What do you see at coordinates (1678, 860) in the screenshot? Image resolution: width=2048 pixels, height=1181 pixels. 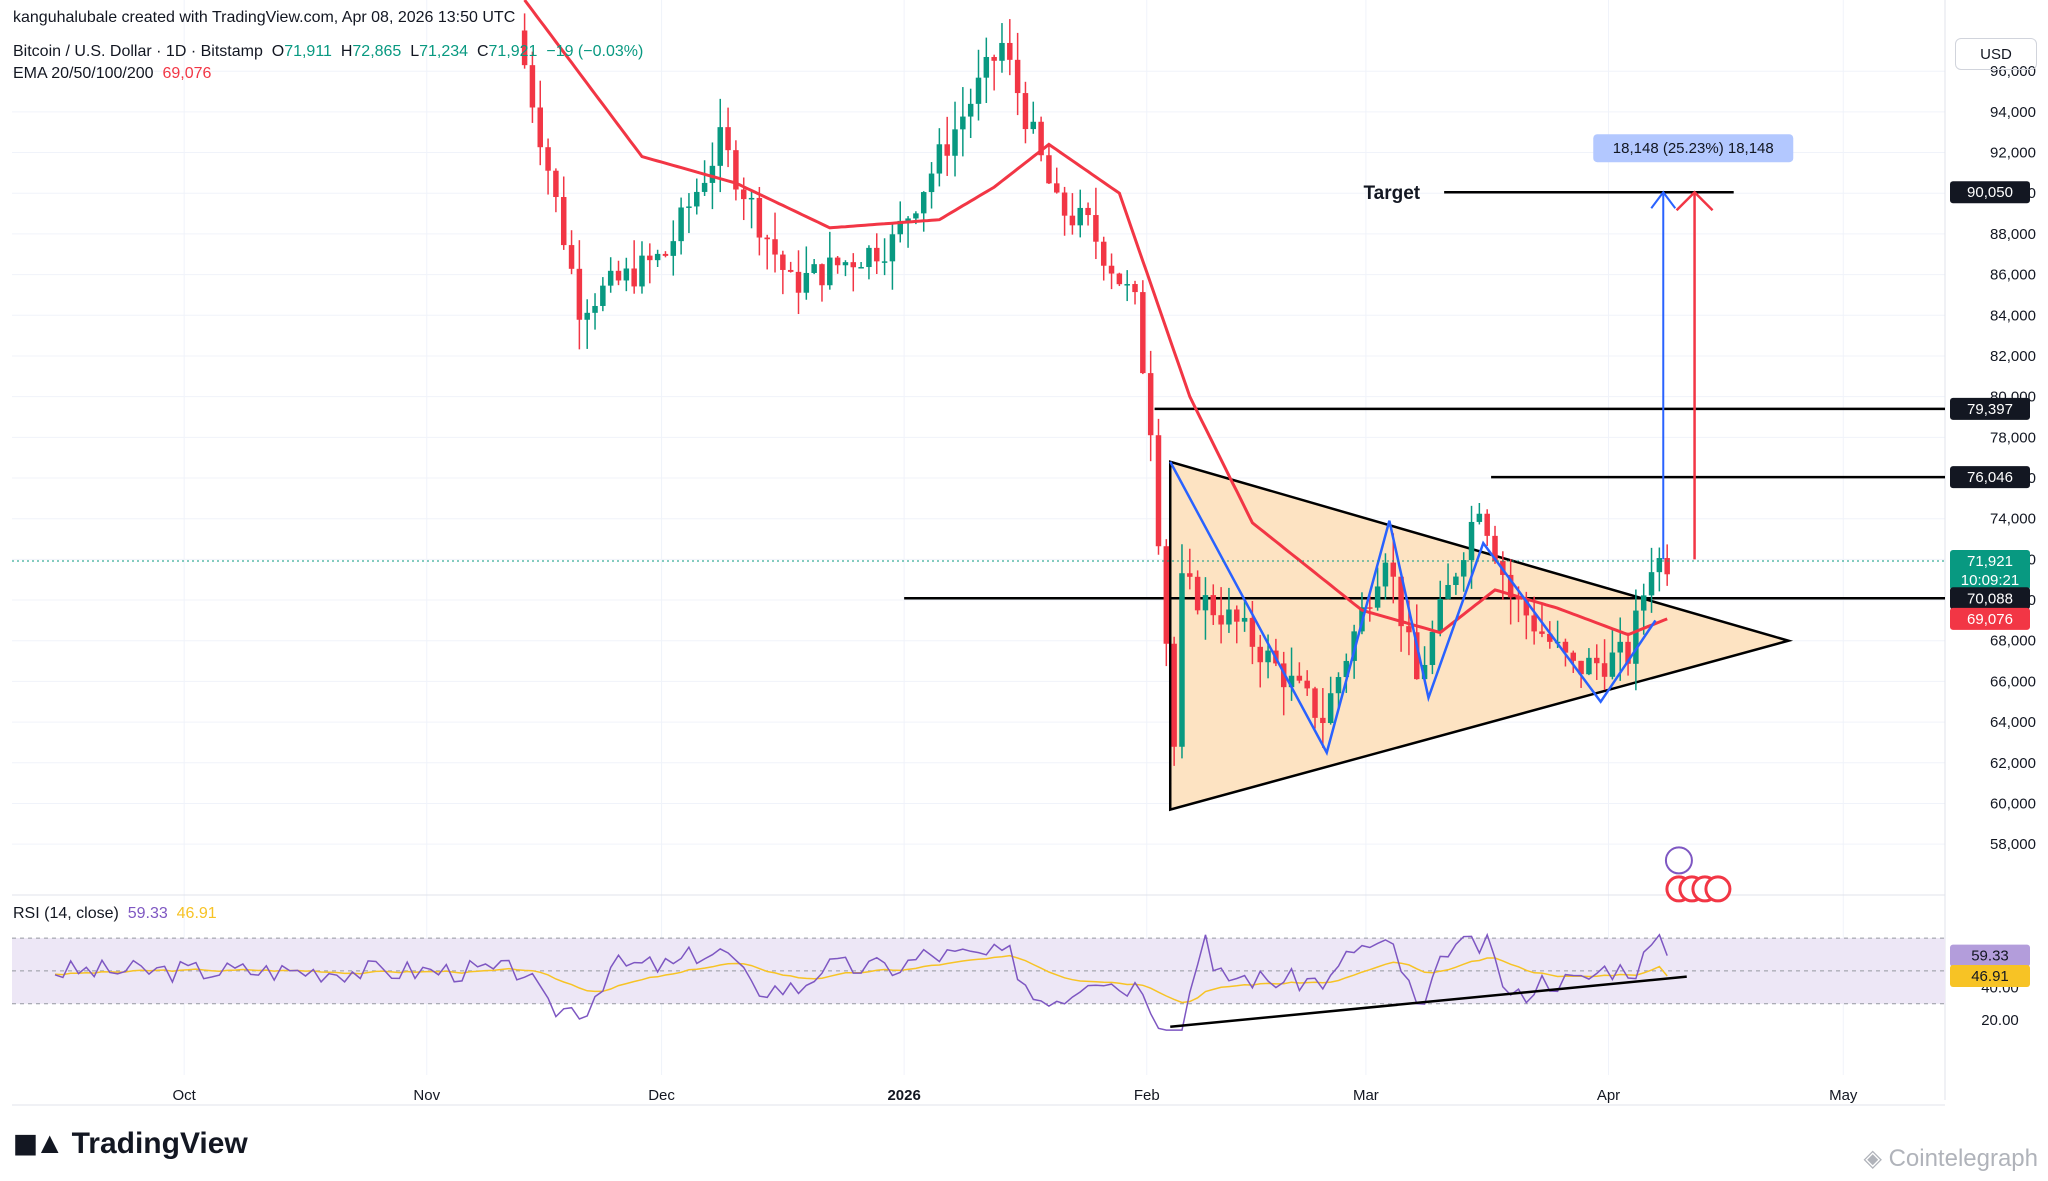 I see `event-icon` at bounding box center [1678, 860].